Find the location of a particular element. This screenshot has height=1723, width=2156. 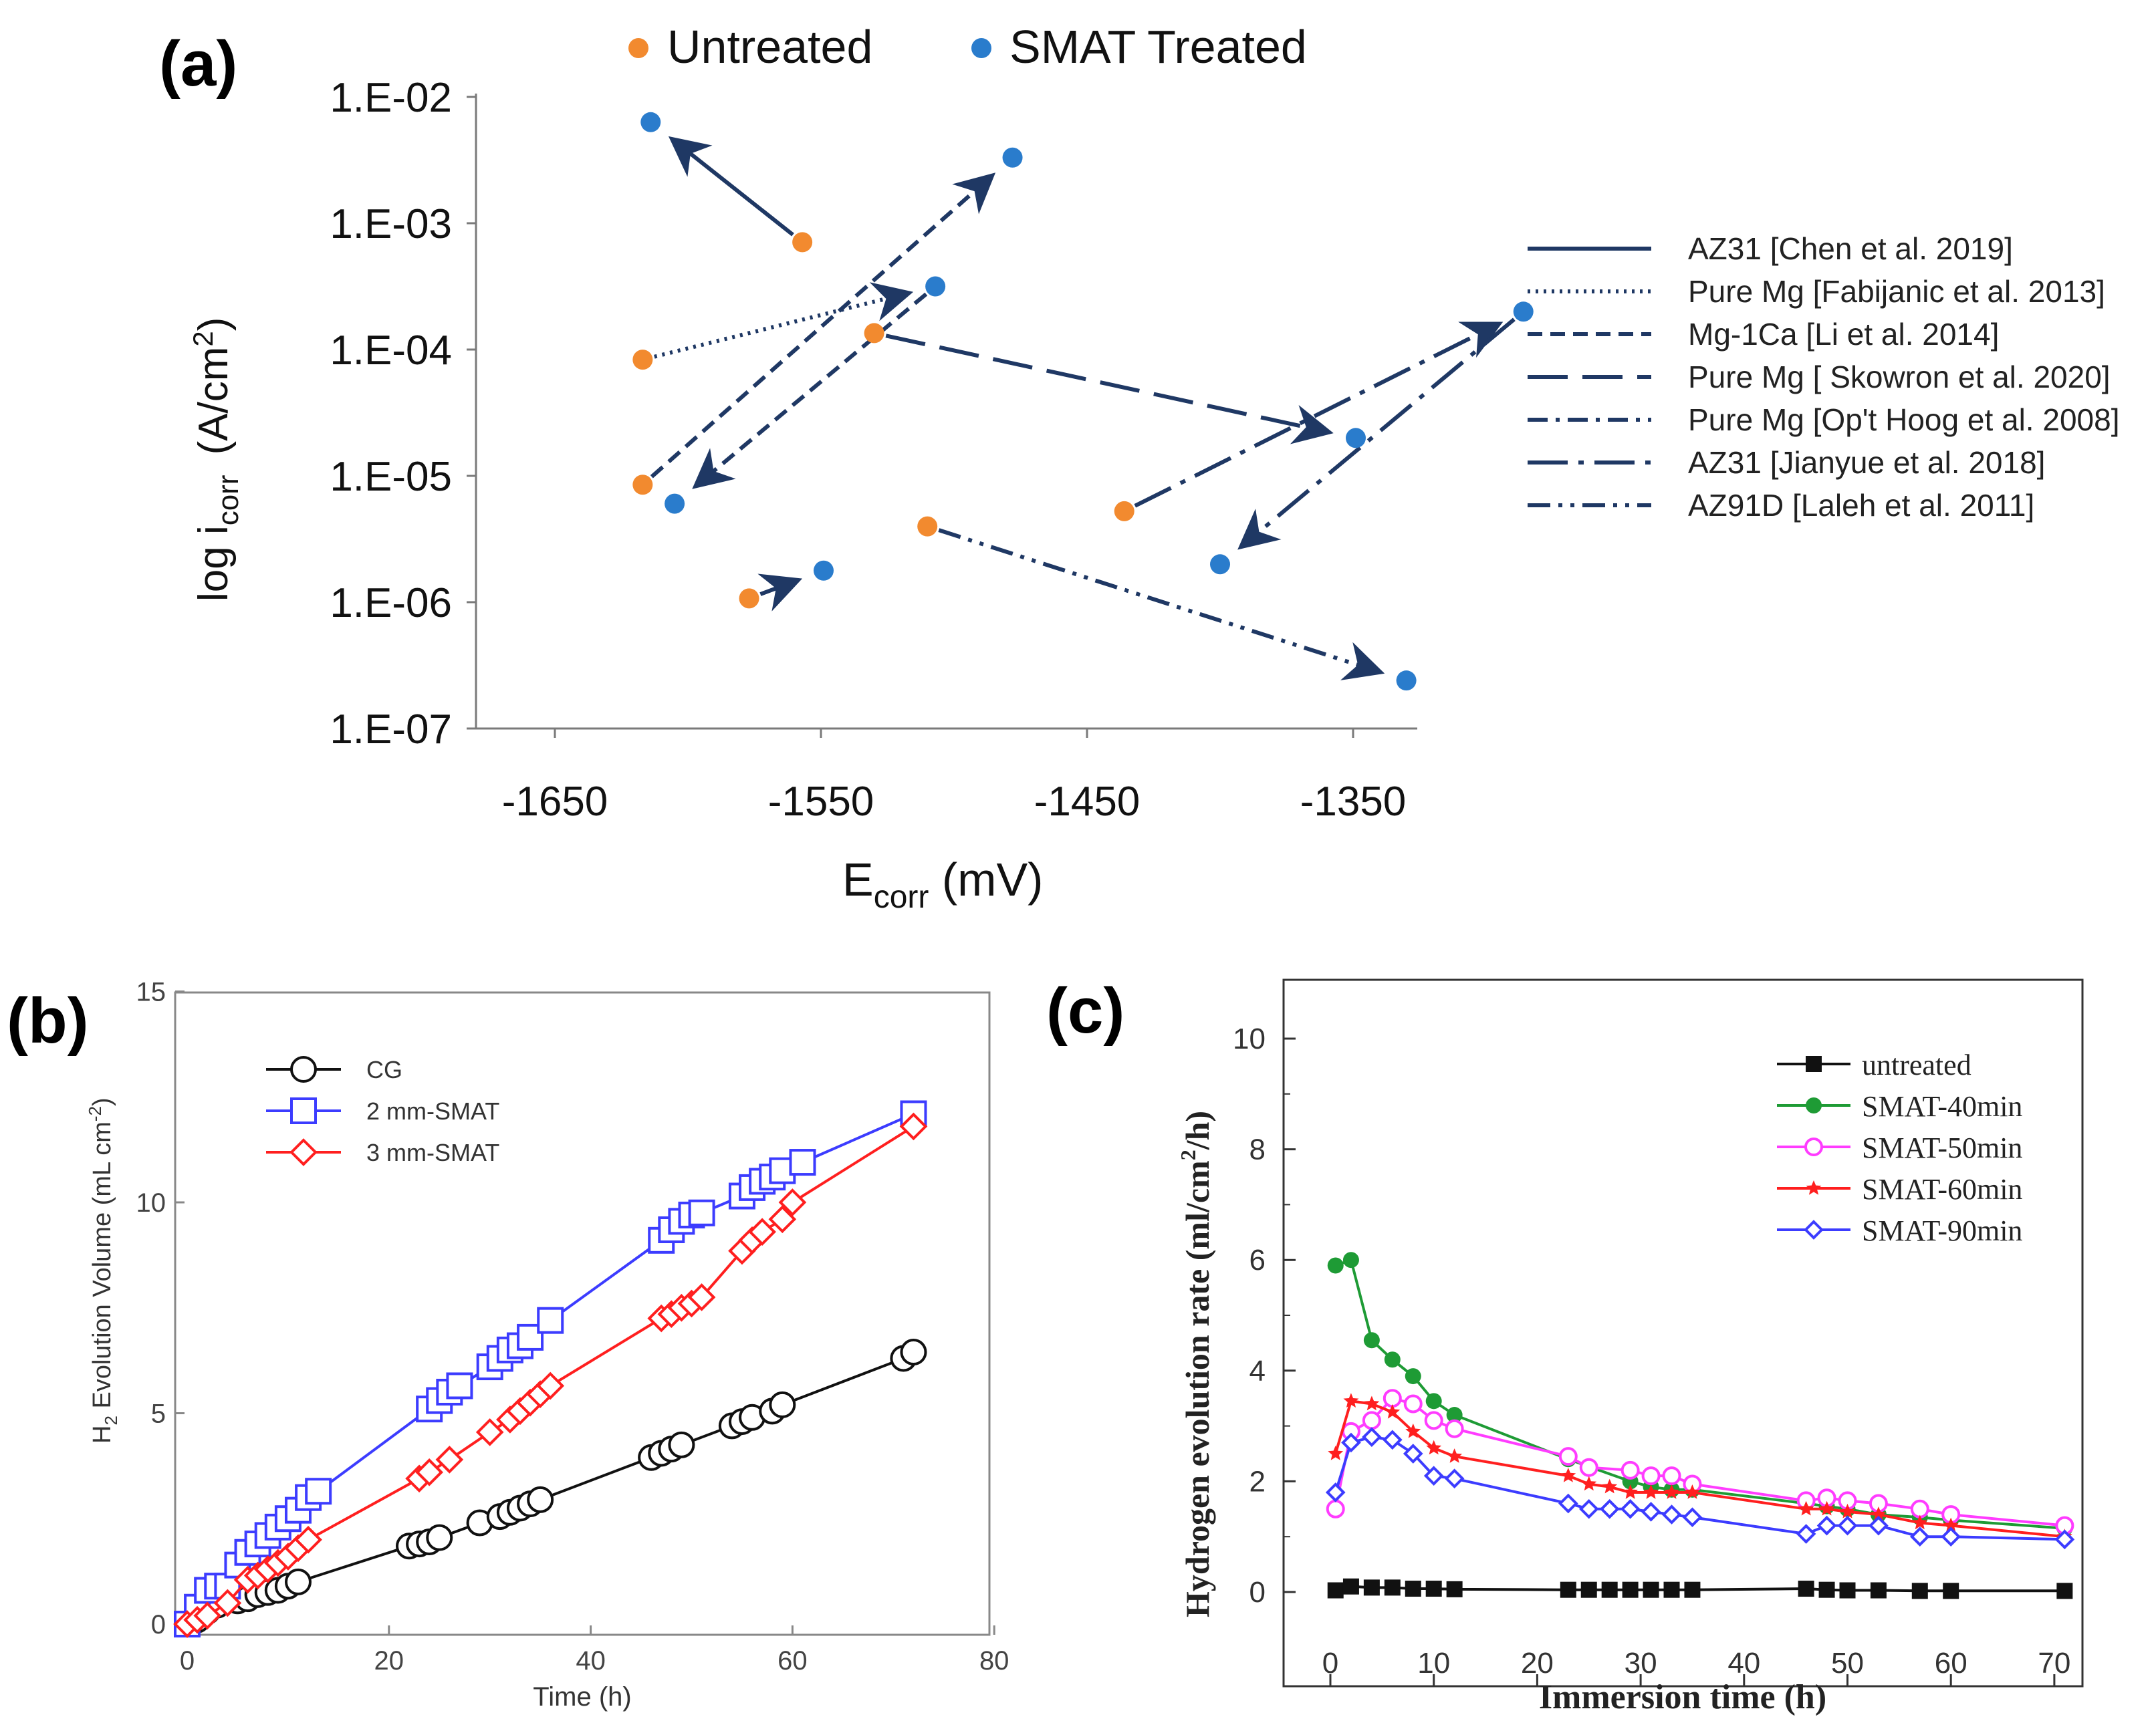

panel-a-ylabel-unit: (A/cm is located at coordinates (214, 401).